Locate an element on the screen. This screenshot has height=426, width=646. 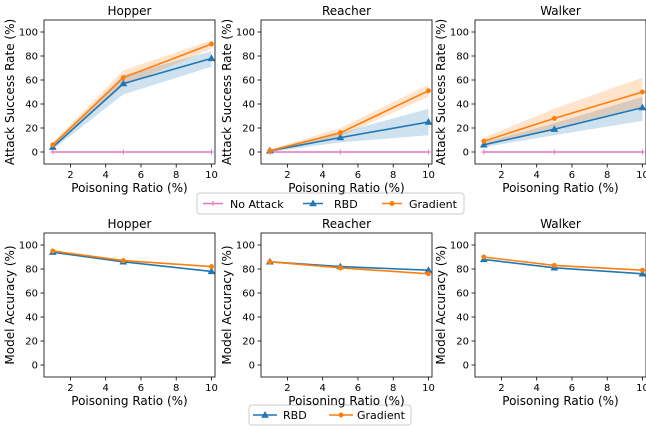
legend-top-gradient-marker is located at coordinates (392, 203).